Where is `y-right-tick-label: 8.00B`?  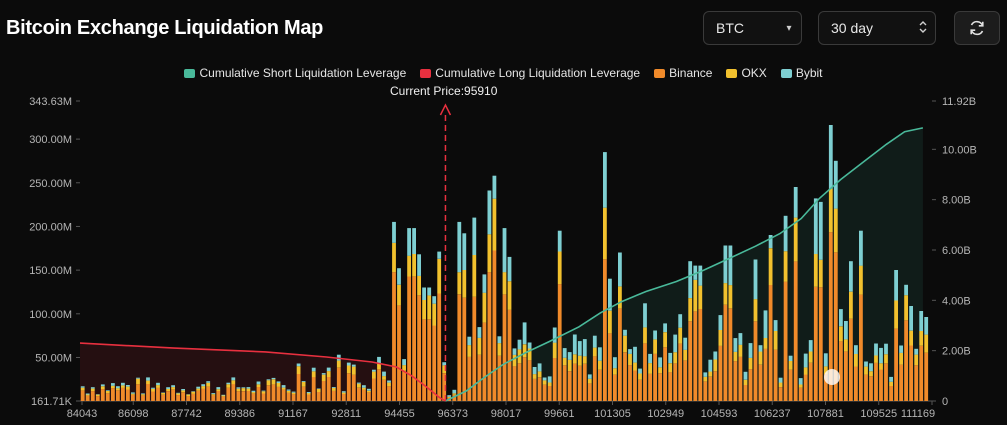
y-right-tick-label: 8.00B is located at coordinates (956, 201).